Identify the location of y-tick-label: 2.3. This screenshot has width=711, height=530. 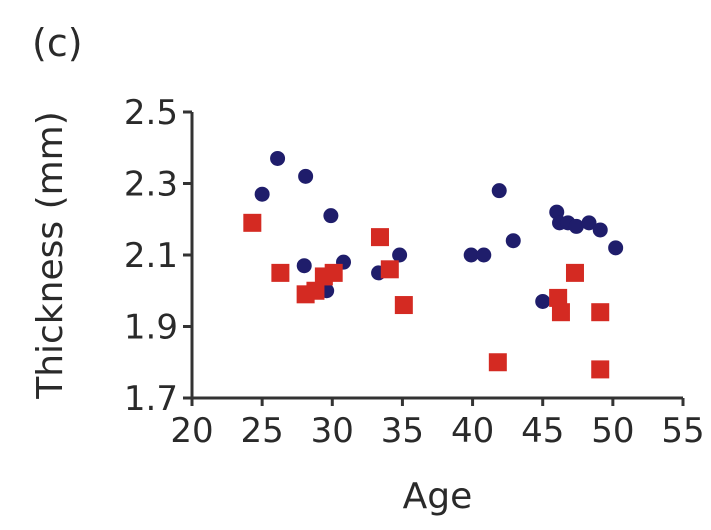
(151, 185).